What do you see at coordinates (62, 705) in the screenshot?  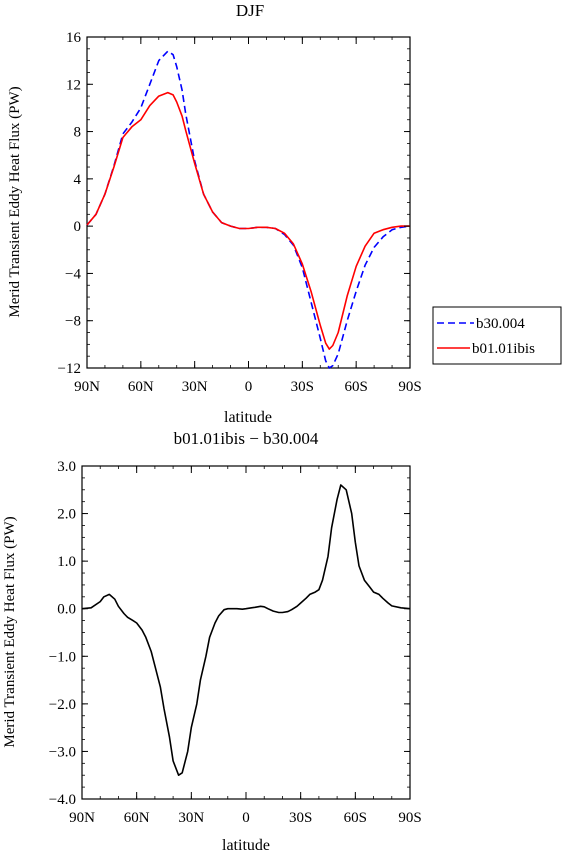 I see `y-tick-label: −2.0` at bounding box center [62, 705].